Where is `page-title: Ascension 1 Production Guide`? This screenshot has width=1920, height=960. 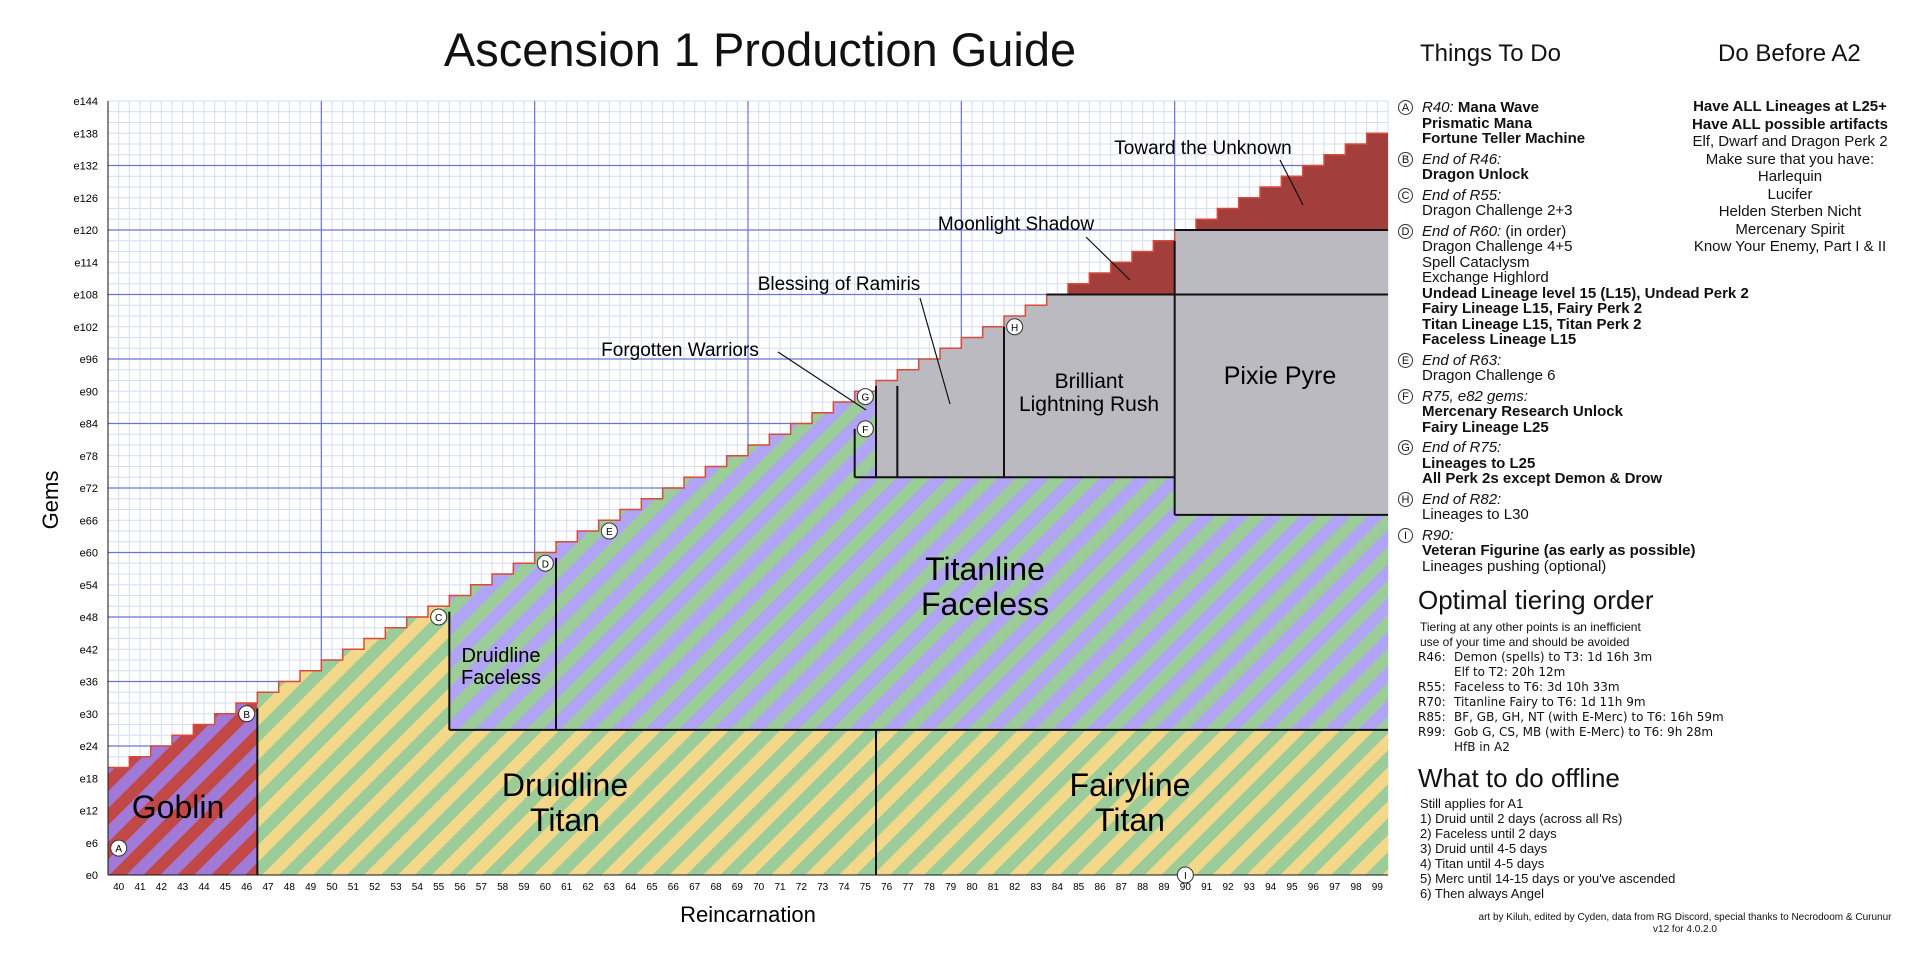 page-title: Ascension 1 Production Guide is located at coordinates (760, 49).